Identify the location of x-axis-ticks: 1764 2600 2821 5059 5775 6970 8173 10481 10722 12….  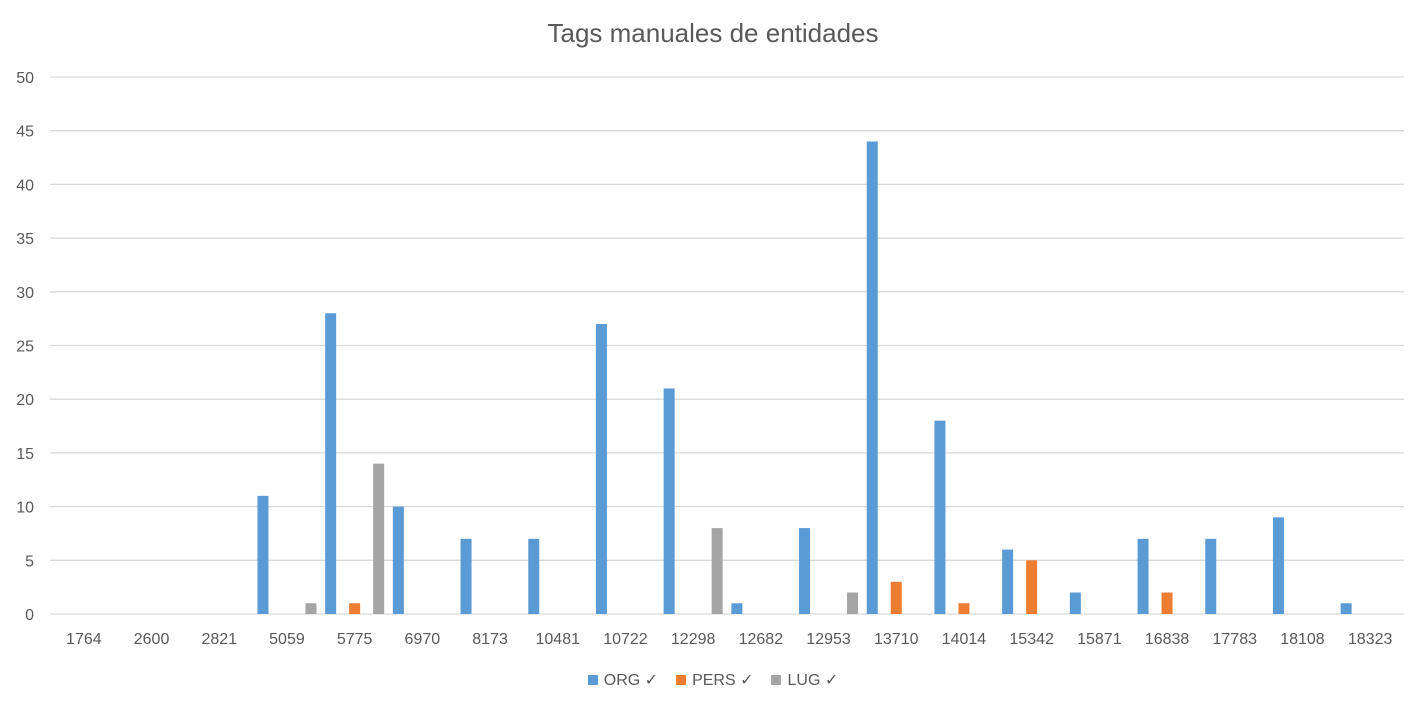
(729, 639).